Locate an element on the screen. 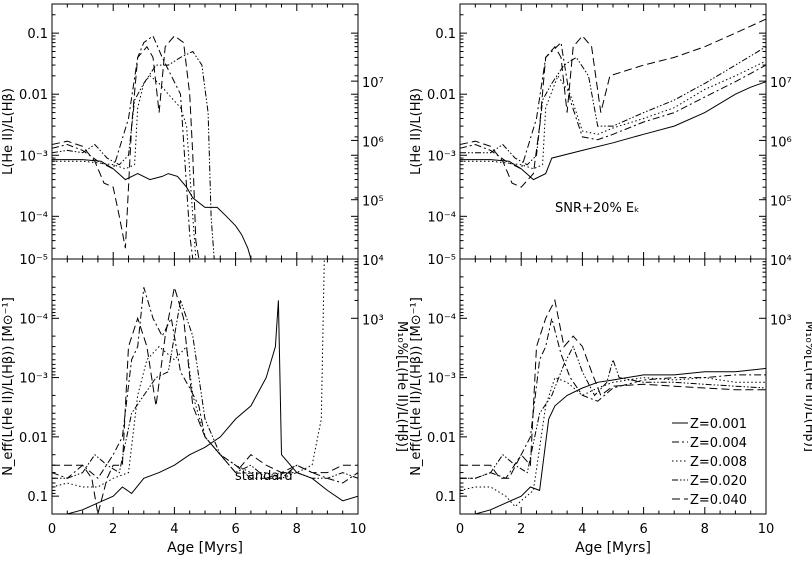 This screenshot has height=581, width=812. legend-label-z020: Z=0.020 is located at coordinates (718, 481).